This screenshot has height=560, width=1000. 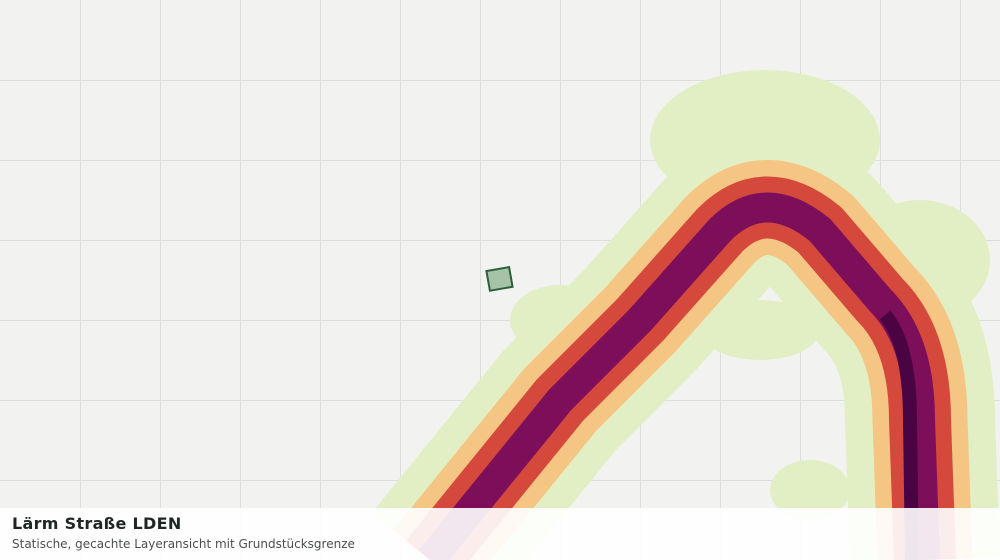 What do you see at coordinates (97, 523) in the screenshot?
I see `title: Lärm Straße LDEN` at bounding box center [97, 523].